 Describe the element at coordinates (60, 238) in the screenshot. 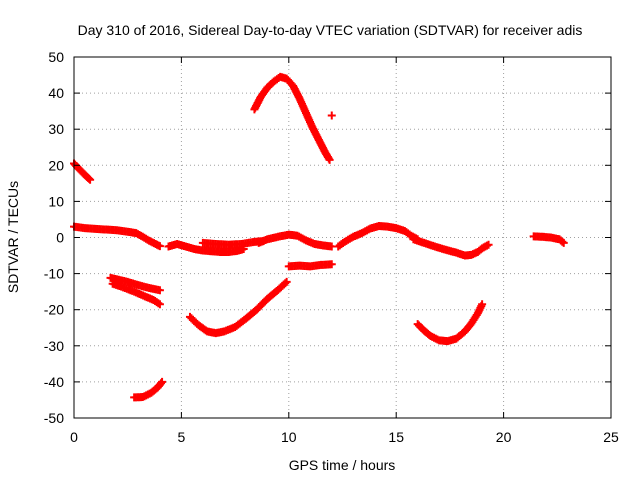

I see `y-tick-label: 0` at that location.